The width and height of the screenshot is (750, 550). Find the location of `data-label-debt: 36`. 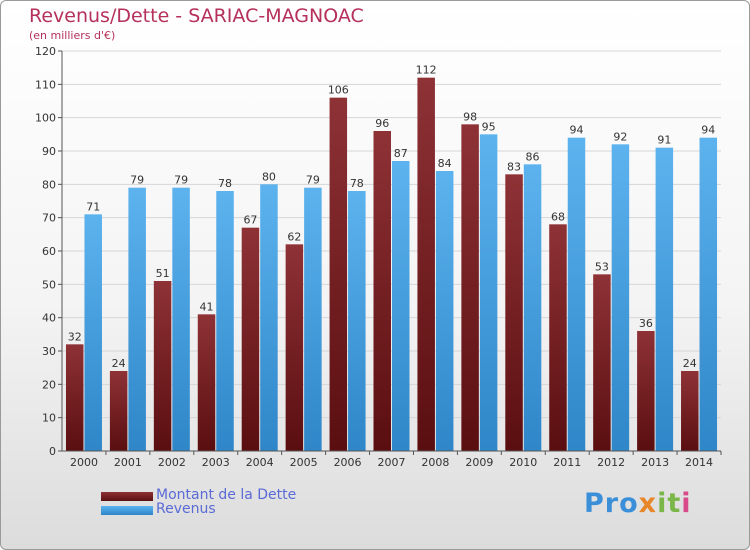

data-label-debt: 36 is located at coordinates (646, 323).